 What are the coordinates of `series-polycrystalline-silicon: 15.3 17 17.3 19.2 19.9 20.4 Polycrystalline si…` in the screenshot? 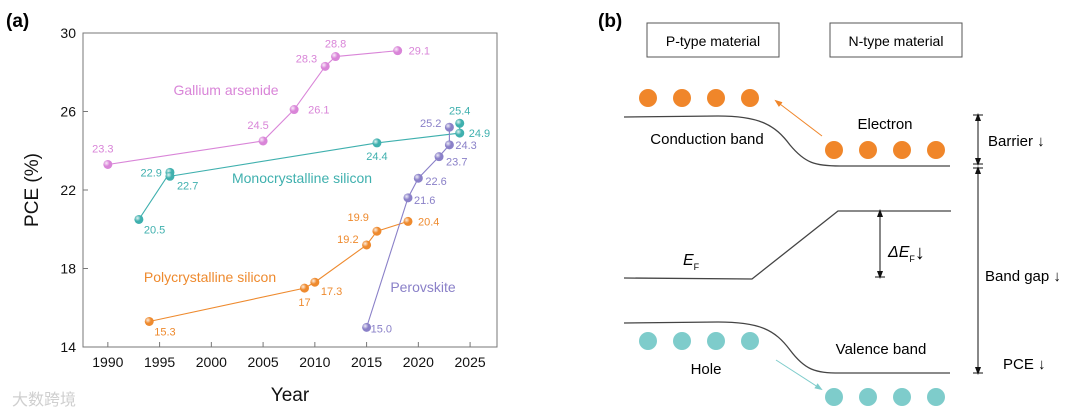 It's located at (292, 275).